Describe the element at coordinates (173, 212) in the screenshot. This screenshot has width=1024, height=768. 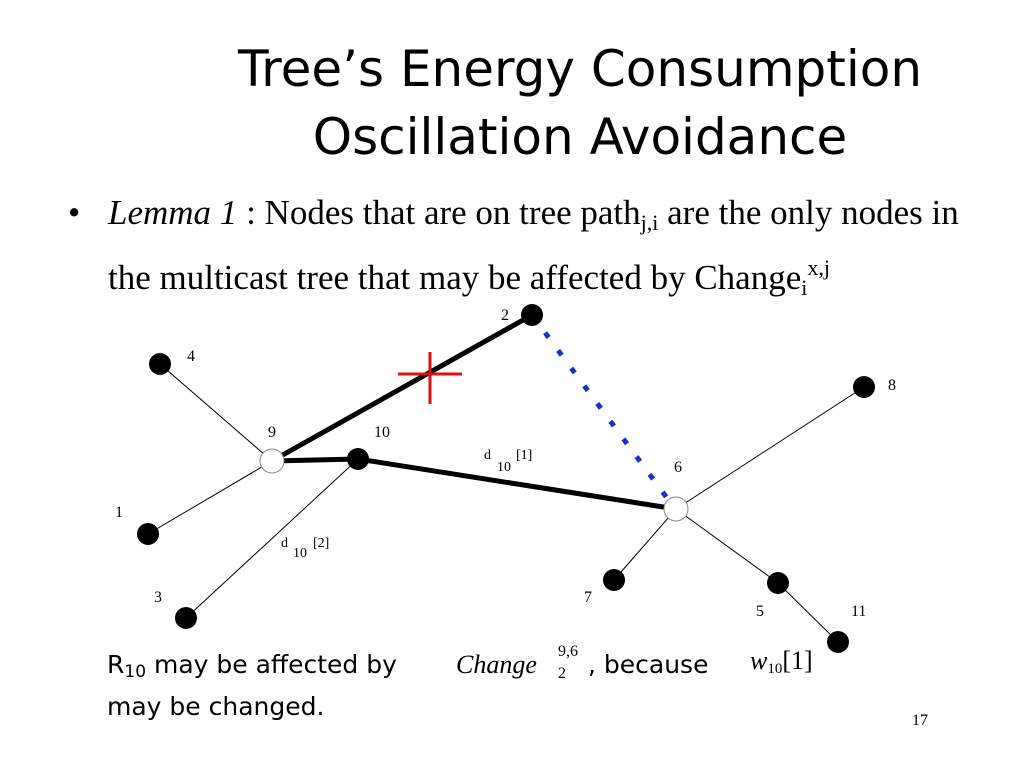
I see `lemma-name: Lemma 1` at that location.